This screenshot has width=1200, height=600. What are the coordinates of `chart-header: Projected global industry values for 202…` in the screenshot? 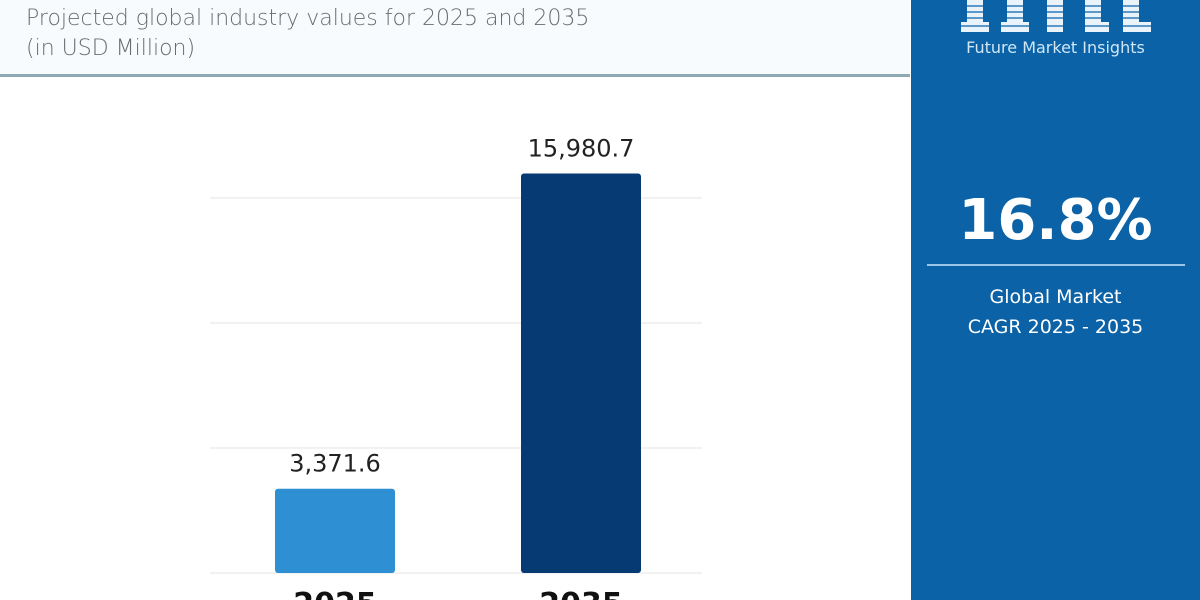 It's located at (455, 38).